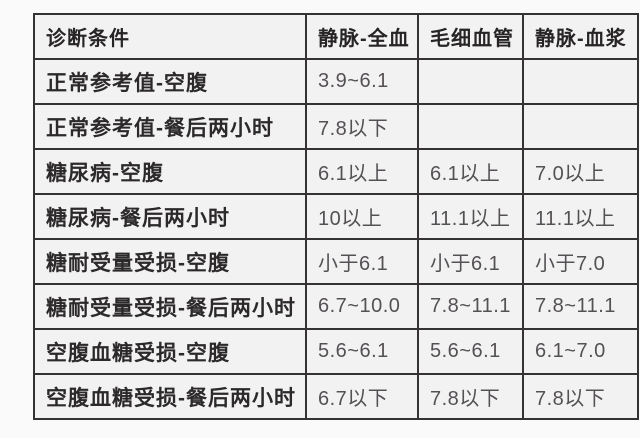  What do you see at coordinates (170, 171) in the screenshot?
I see `row-label: 糖尿病-空腹` at bounding box center [170, 171].